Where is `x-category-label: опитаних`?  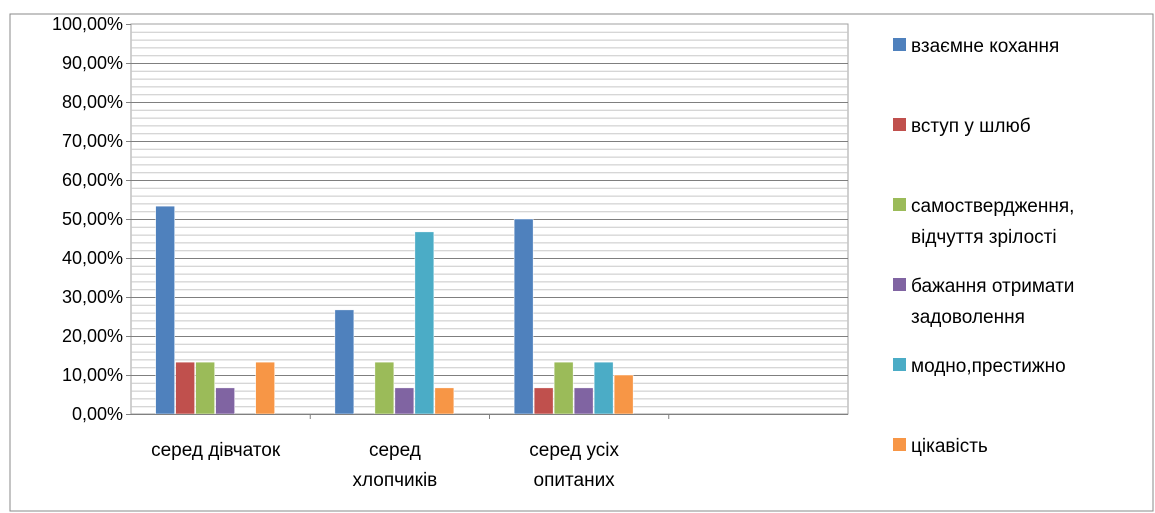 x-category-label: опитаних is located at coordinates (575, 480).